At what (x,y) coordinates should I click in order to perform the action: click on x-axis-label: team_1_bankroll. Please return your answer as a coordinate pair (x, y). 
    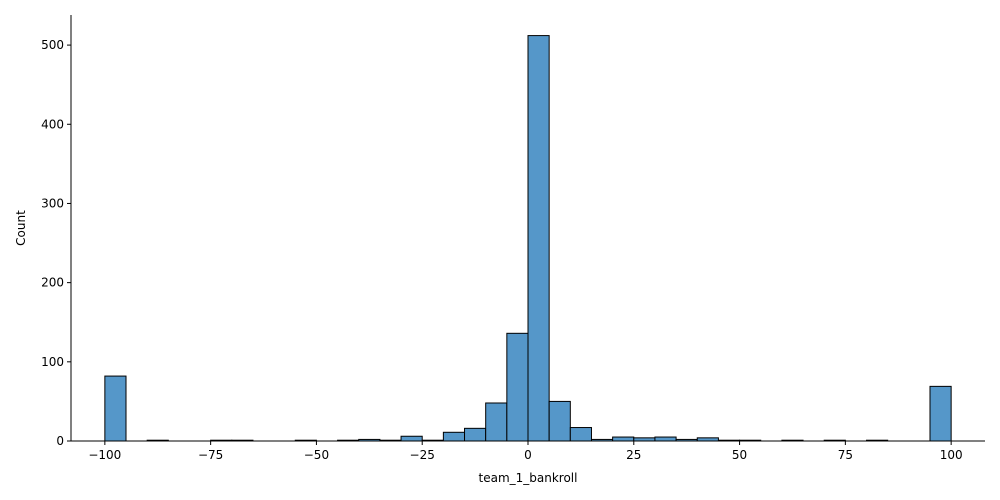
    Looking at the image, I should click on (528, 478).